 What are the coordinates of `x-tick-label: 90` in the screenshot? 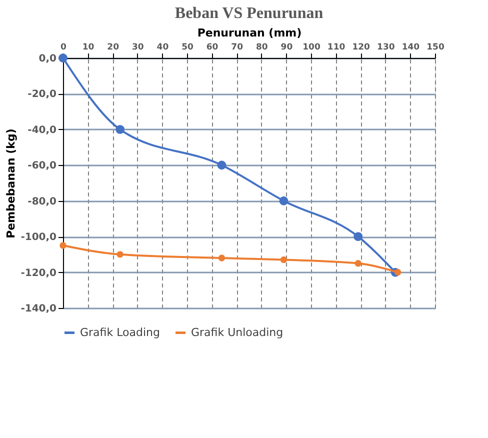 It's located at (286, 47).